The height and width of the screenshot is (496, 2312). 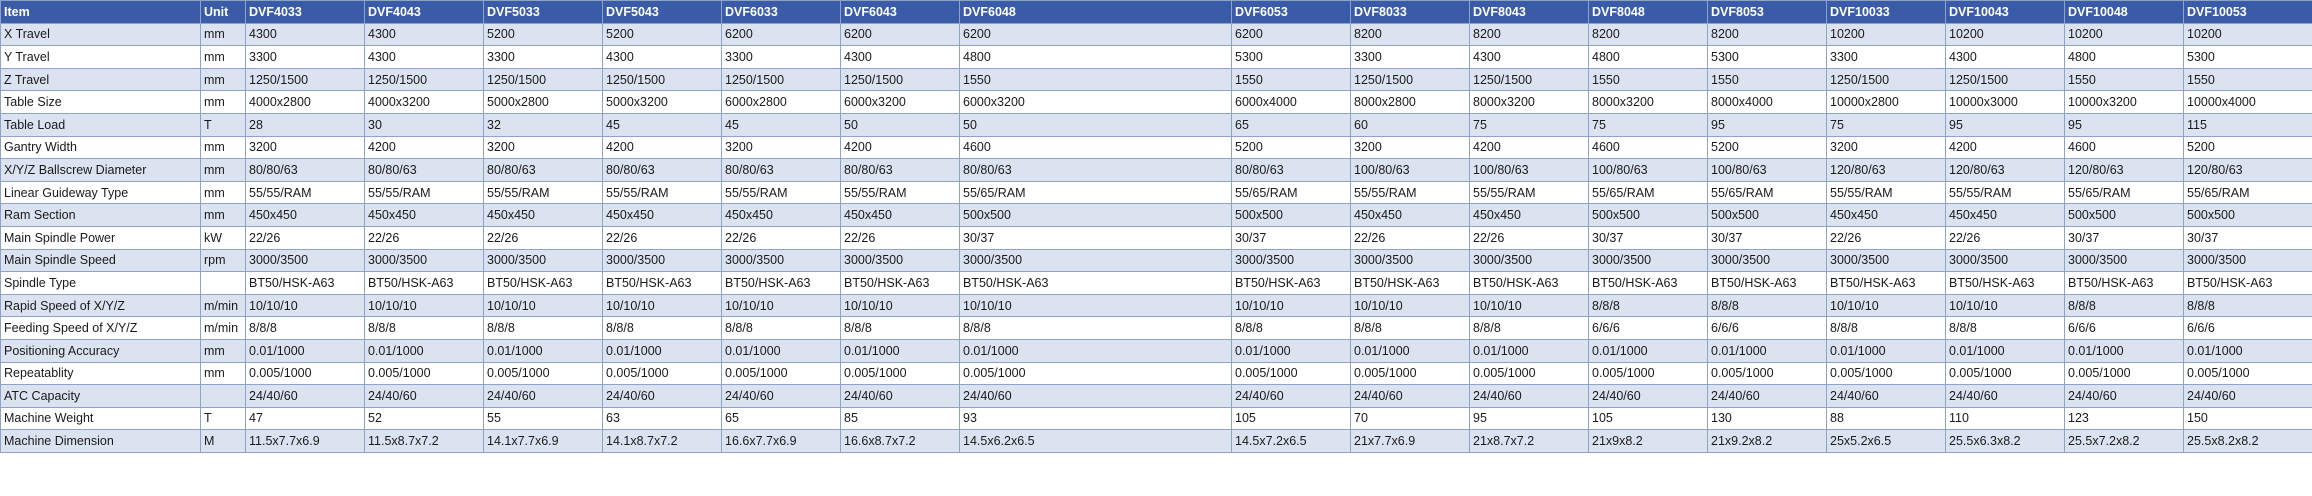 What do you see at coordinates (543, 12) in the screenshot?
I see `header-cell: DVF5033` at bounding box center [543, 12].